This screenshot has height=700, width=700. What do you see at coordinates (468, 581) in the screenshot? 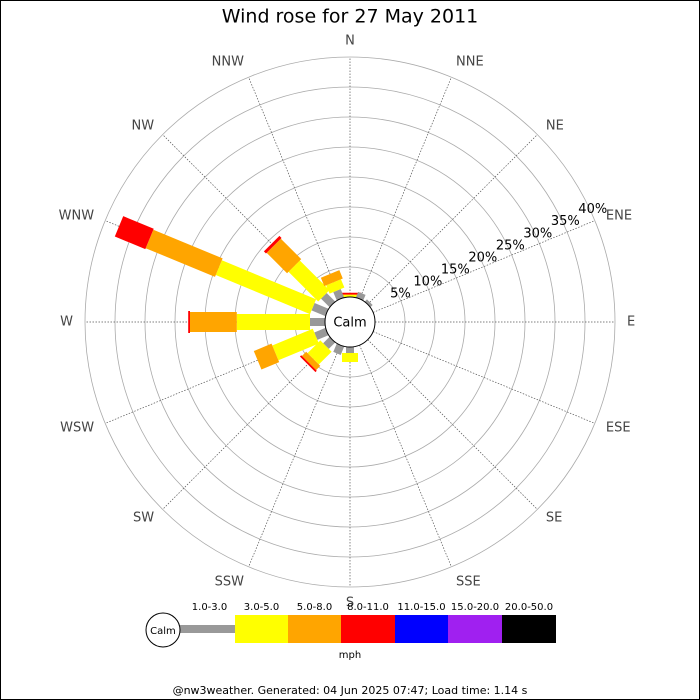
I see `direction-label: SSE` at bounding box center [468, 581].